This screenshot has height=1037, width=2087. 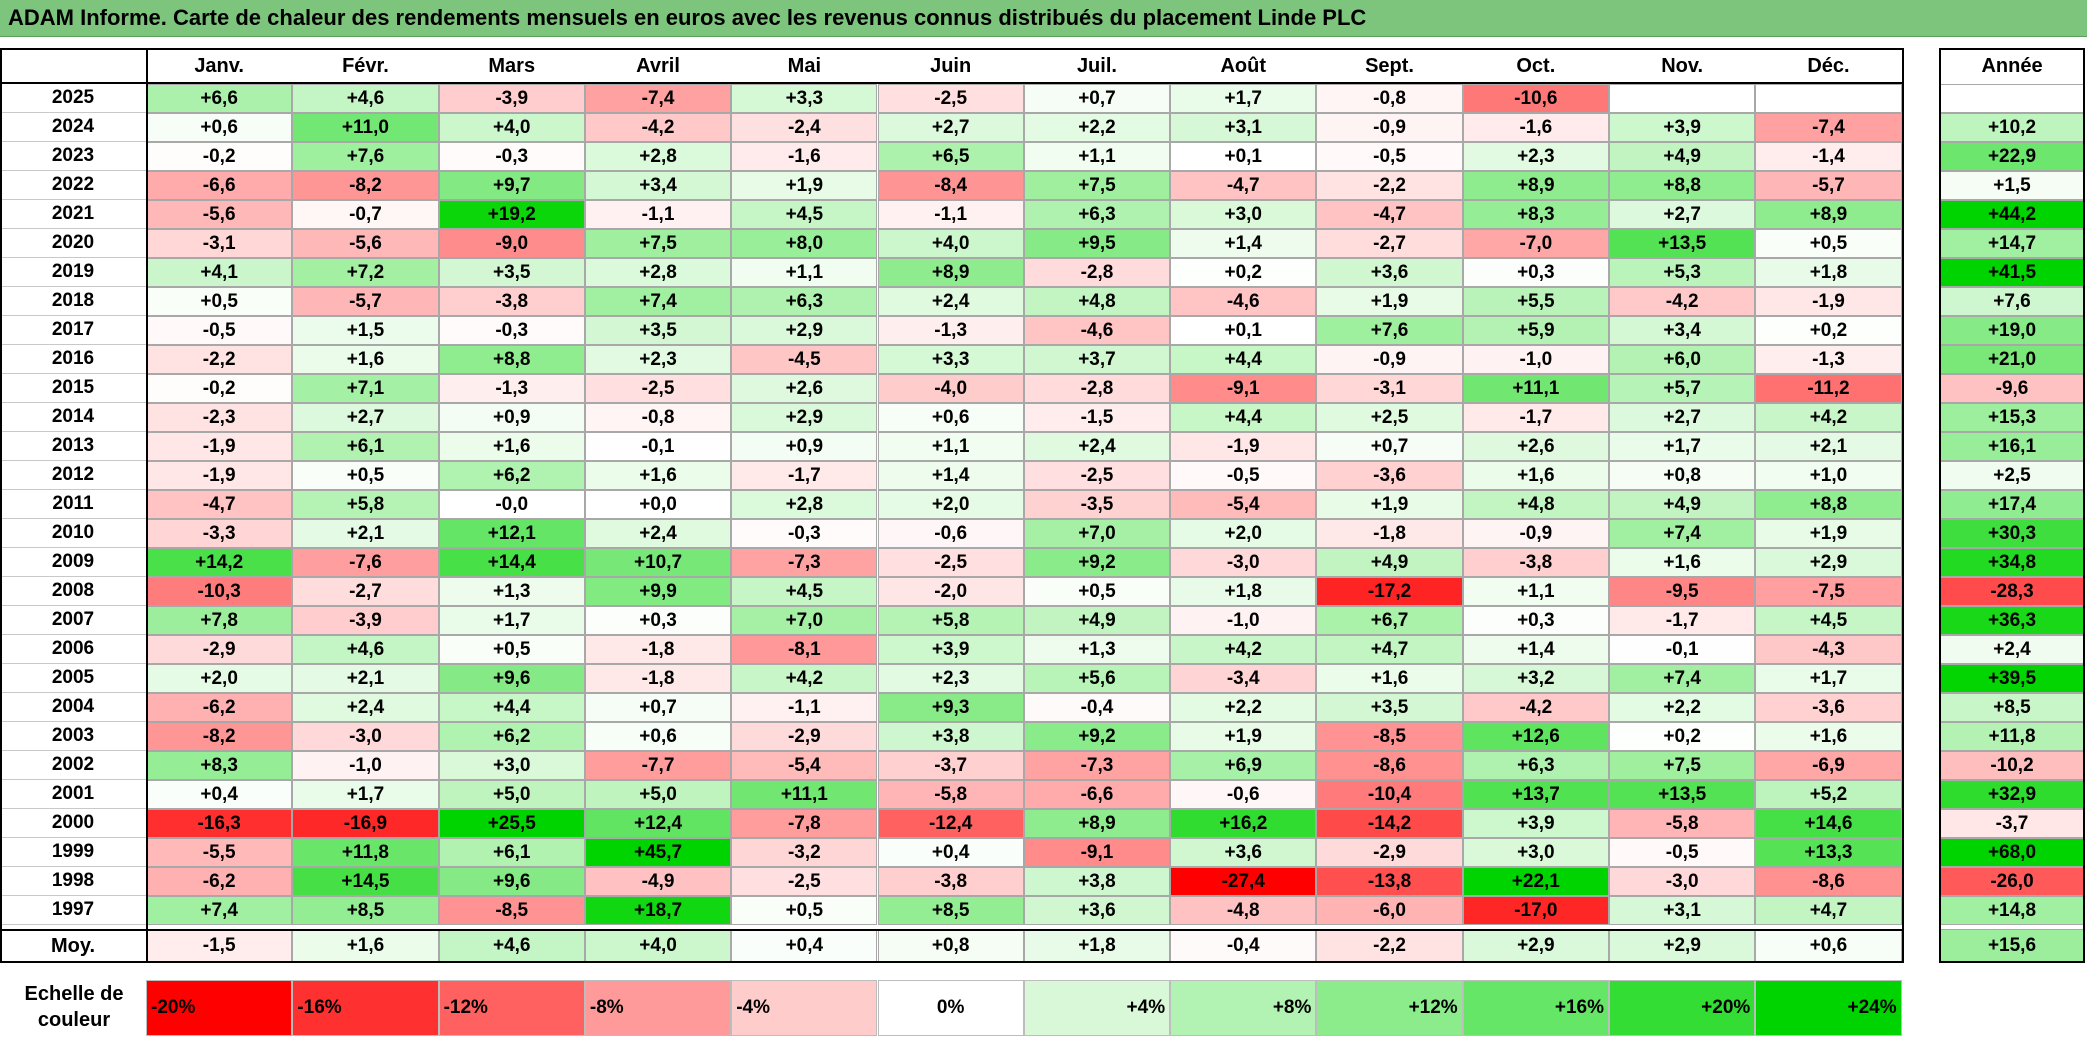 What do you see at coordinates (1389, 852) in the screenshot?
I see `heatmap-cell: -2,9` at bounding box center [1389, 852].